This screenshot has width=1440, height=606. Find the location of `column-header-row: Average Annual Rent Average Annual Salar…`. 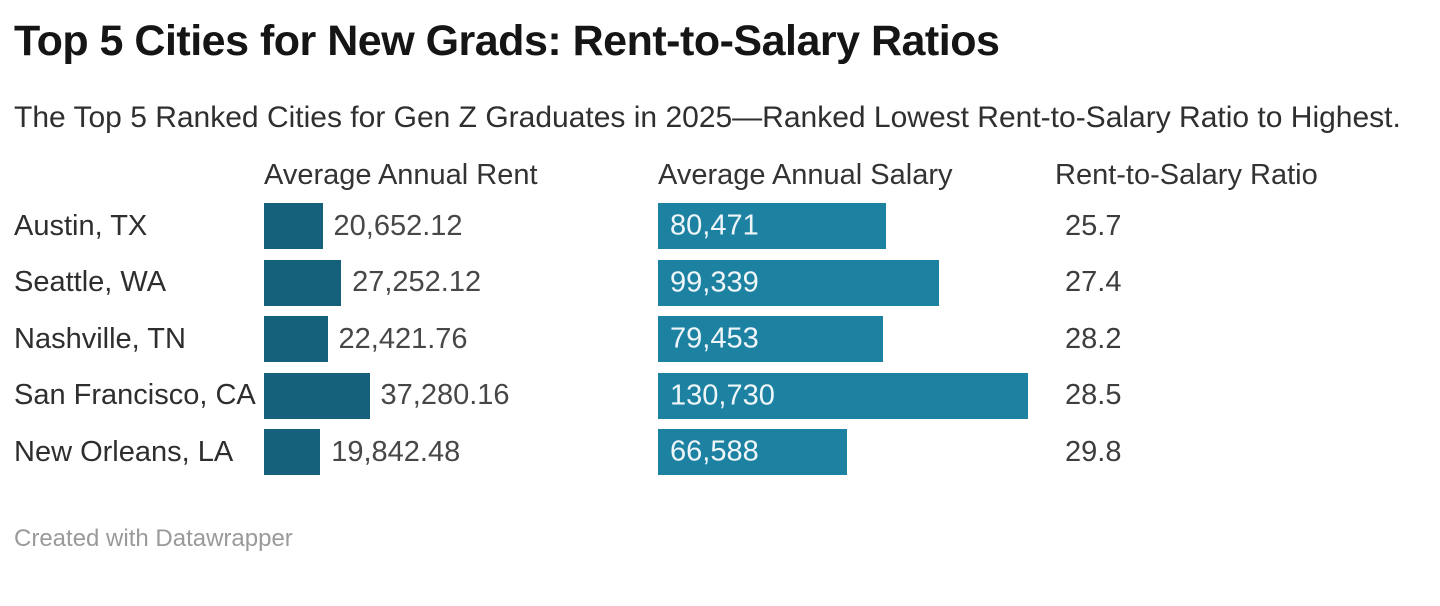

column-header-row: Average Annual Rent Average Annual Salar… is located at coordinates (727, 174).